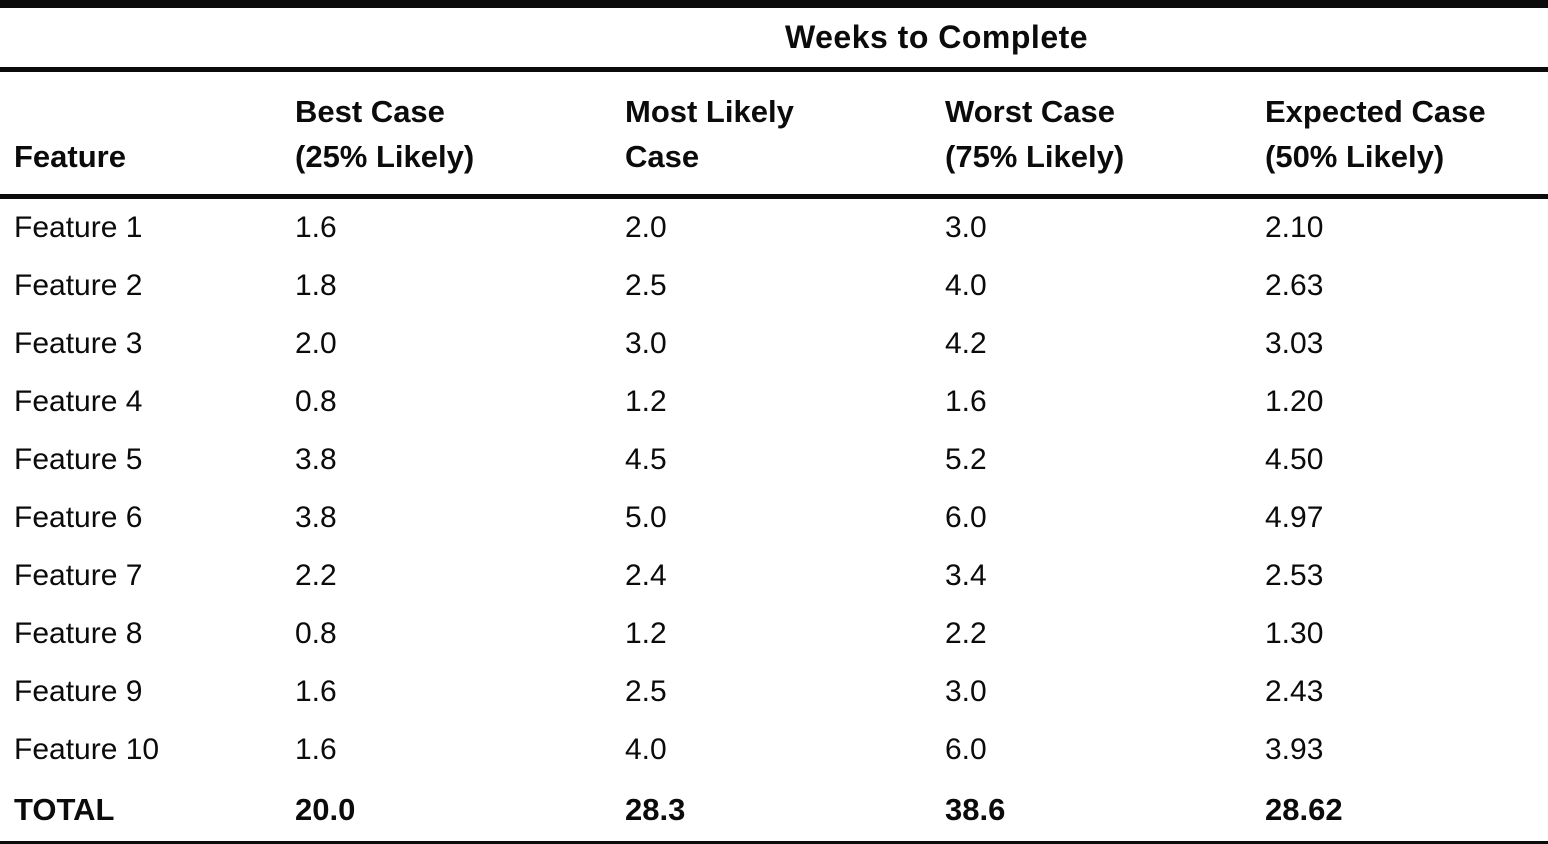 This screenshot has height=844, width=1548. Describe the element at coordinates (966, 343) in the screenshot. I see `worst-case-cell: 4.2` at that location.